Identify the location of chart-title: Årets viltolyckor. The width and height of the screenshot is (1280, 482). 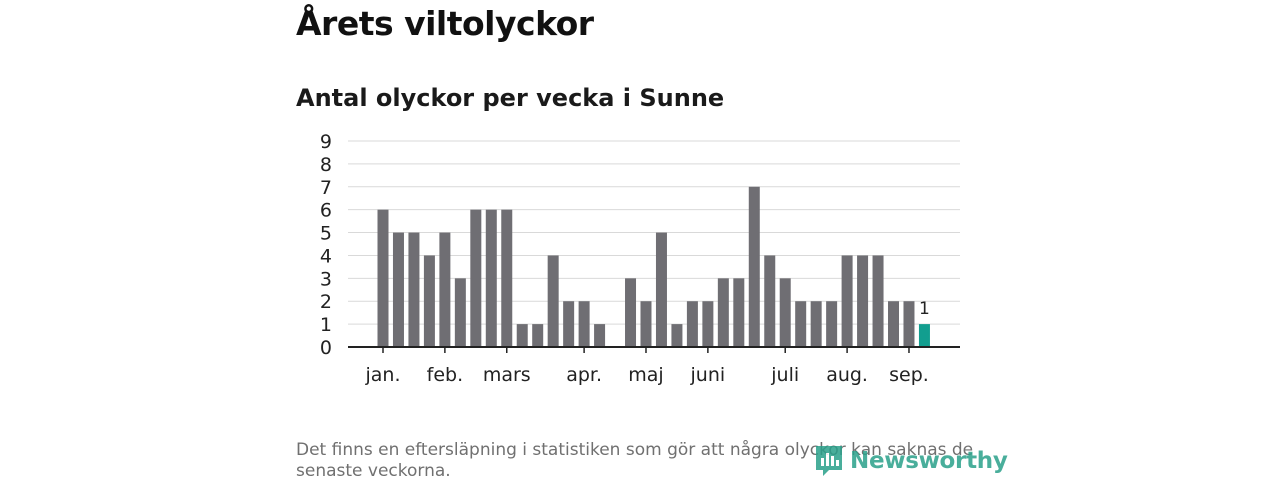
(445, 23).